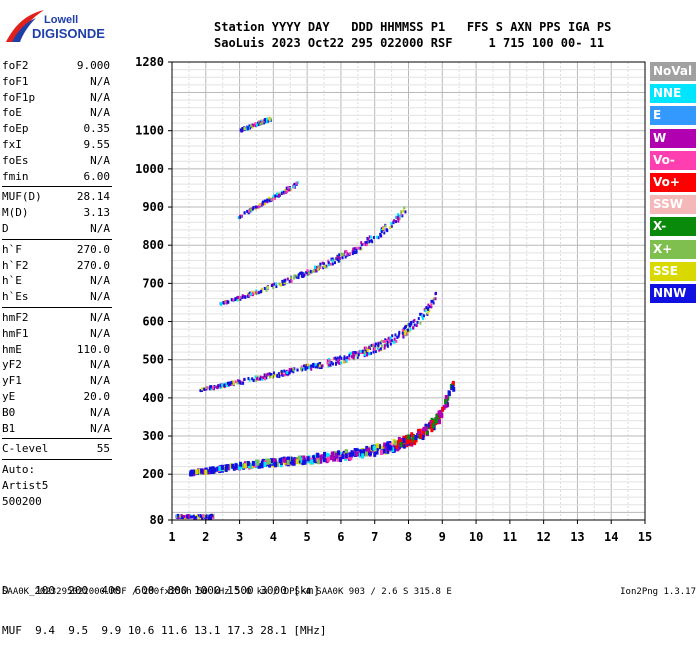 This screenshot has height=651, width=700. What do you see at coordinates (97, 176) in the screenshot?
I see `param-value: 6.00` at bounding box center [97, 176].